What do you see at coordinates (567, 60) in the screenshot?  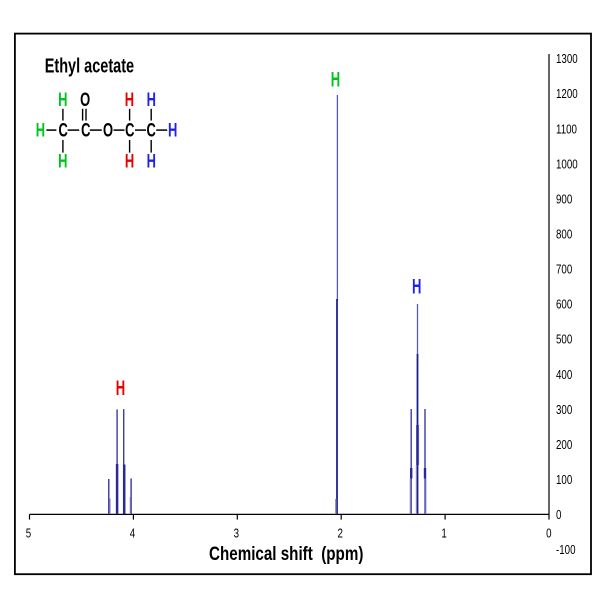 I see `svg-text: 1300` at bounding box center [567, 60].